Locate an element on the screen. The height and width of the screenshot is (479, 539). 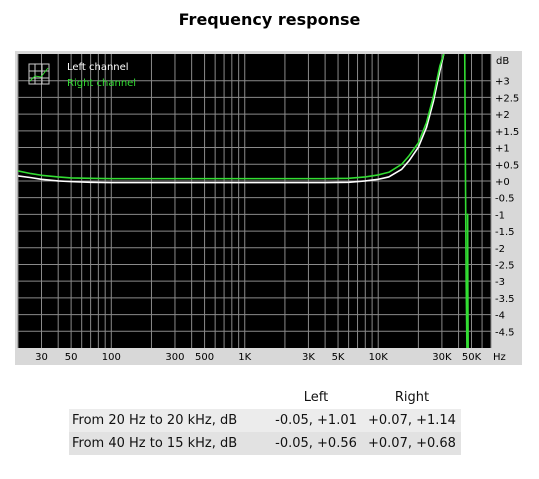
y-tick-label: -3.5 is located at coordinates (505, 299).